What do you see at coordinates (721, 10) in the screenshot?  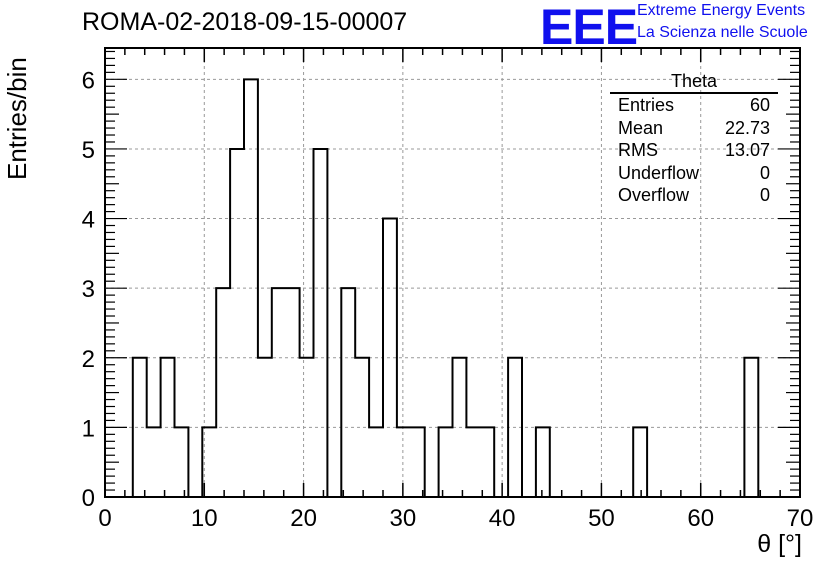 I see `logo-tagline-1: Extreme Energy Events` at bounding box center [721, 10].